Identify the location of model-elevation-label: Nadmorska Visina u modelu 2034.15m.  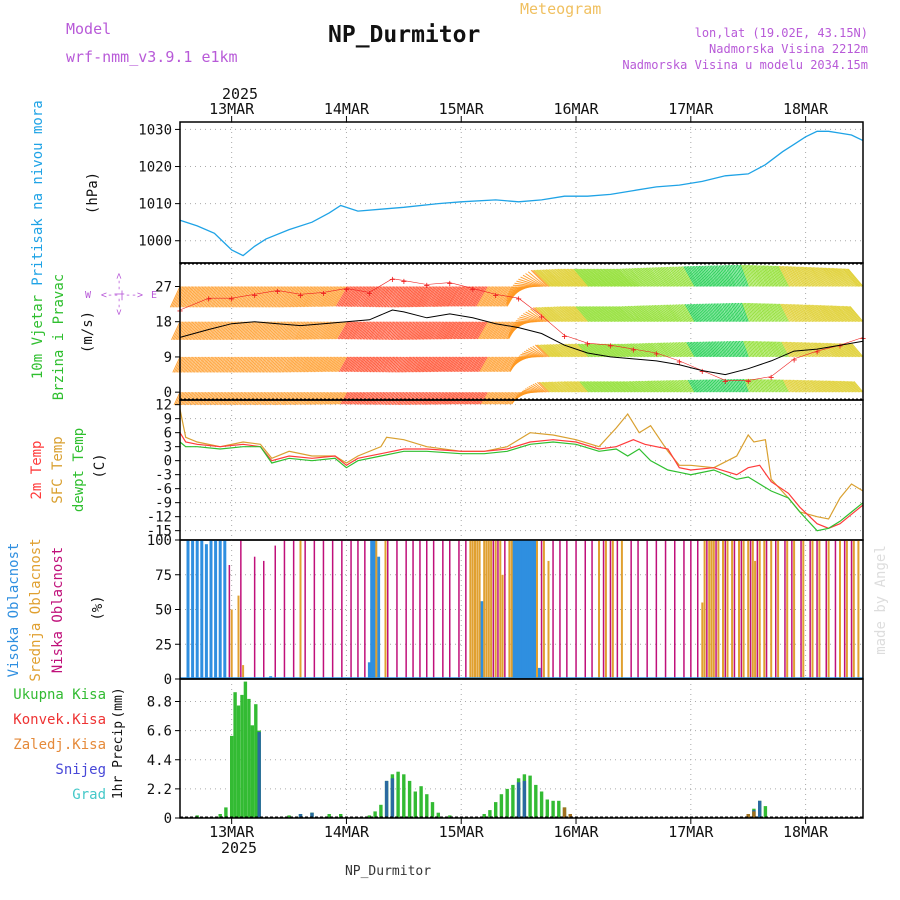
(745, 65).